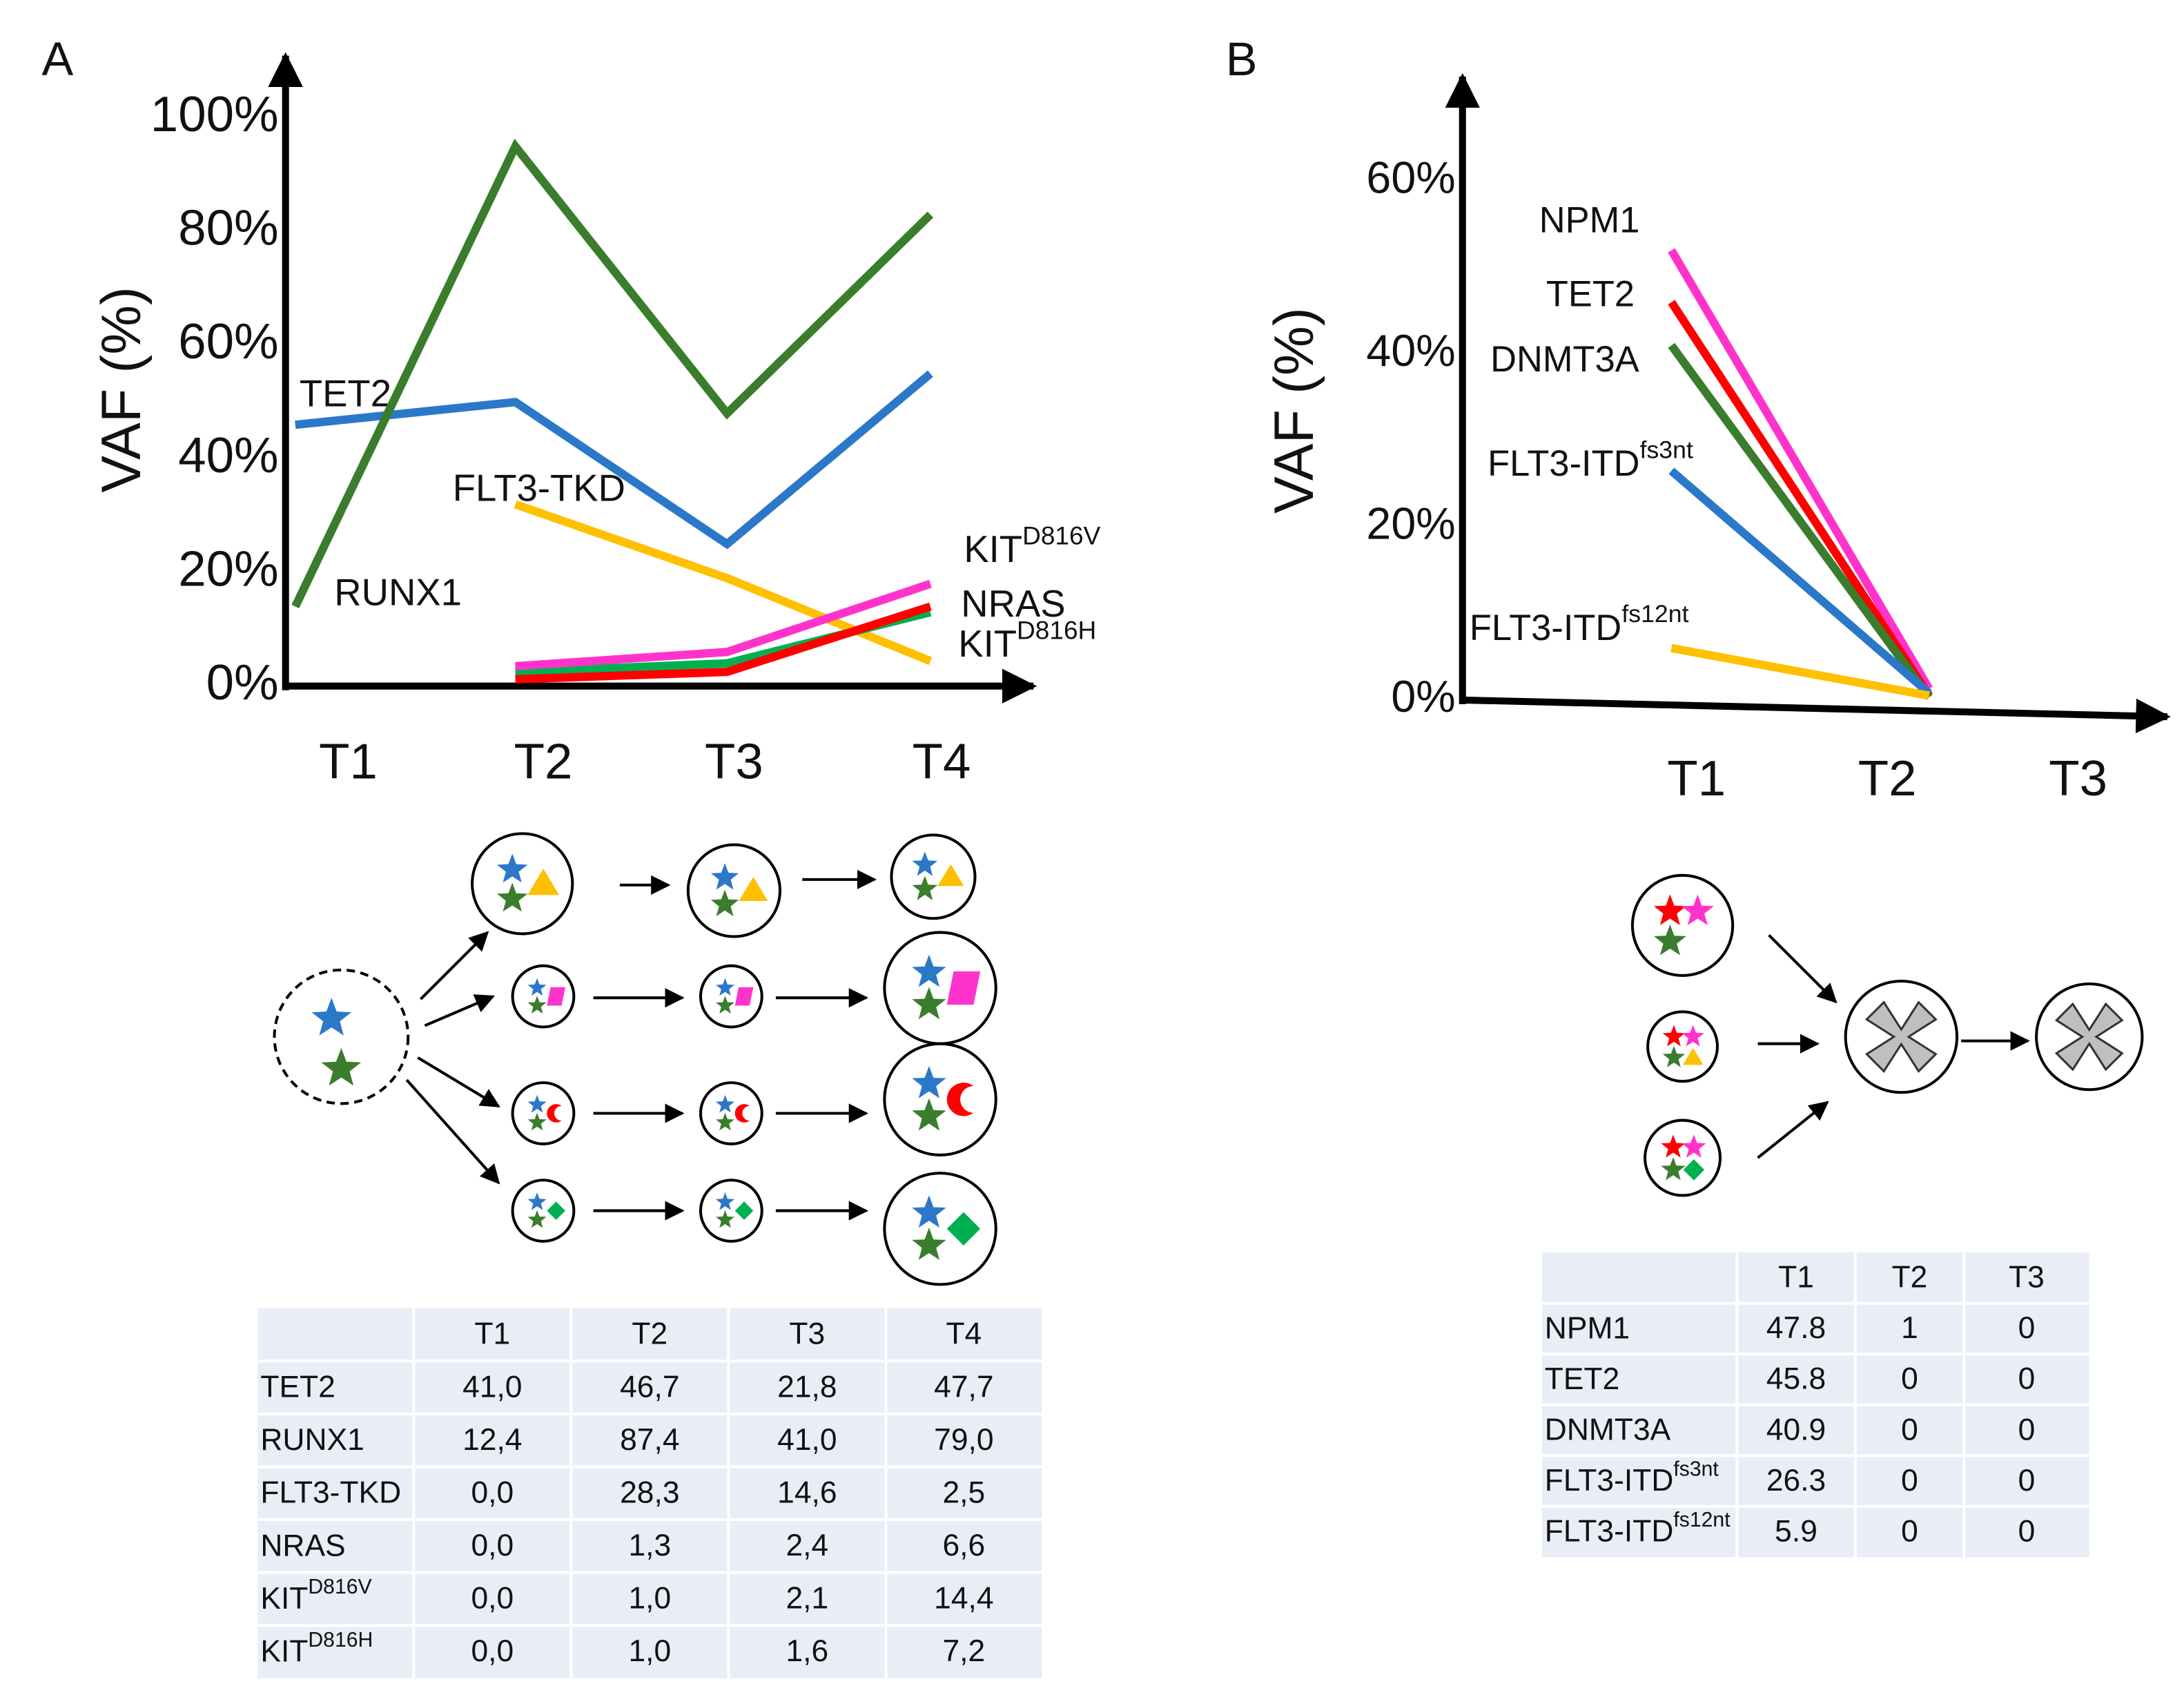 Image resolution: width=2184 pixels, height=1695 pixels. Describe the element at coordinates (121, 390) in the screenshot. I see `y-axis-label: VAF (%)` at that location.